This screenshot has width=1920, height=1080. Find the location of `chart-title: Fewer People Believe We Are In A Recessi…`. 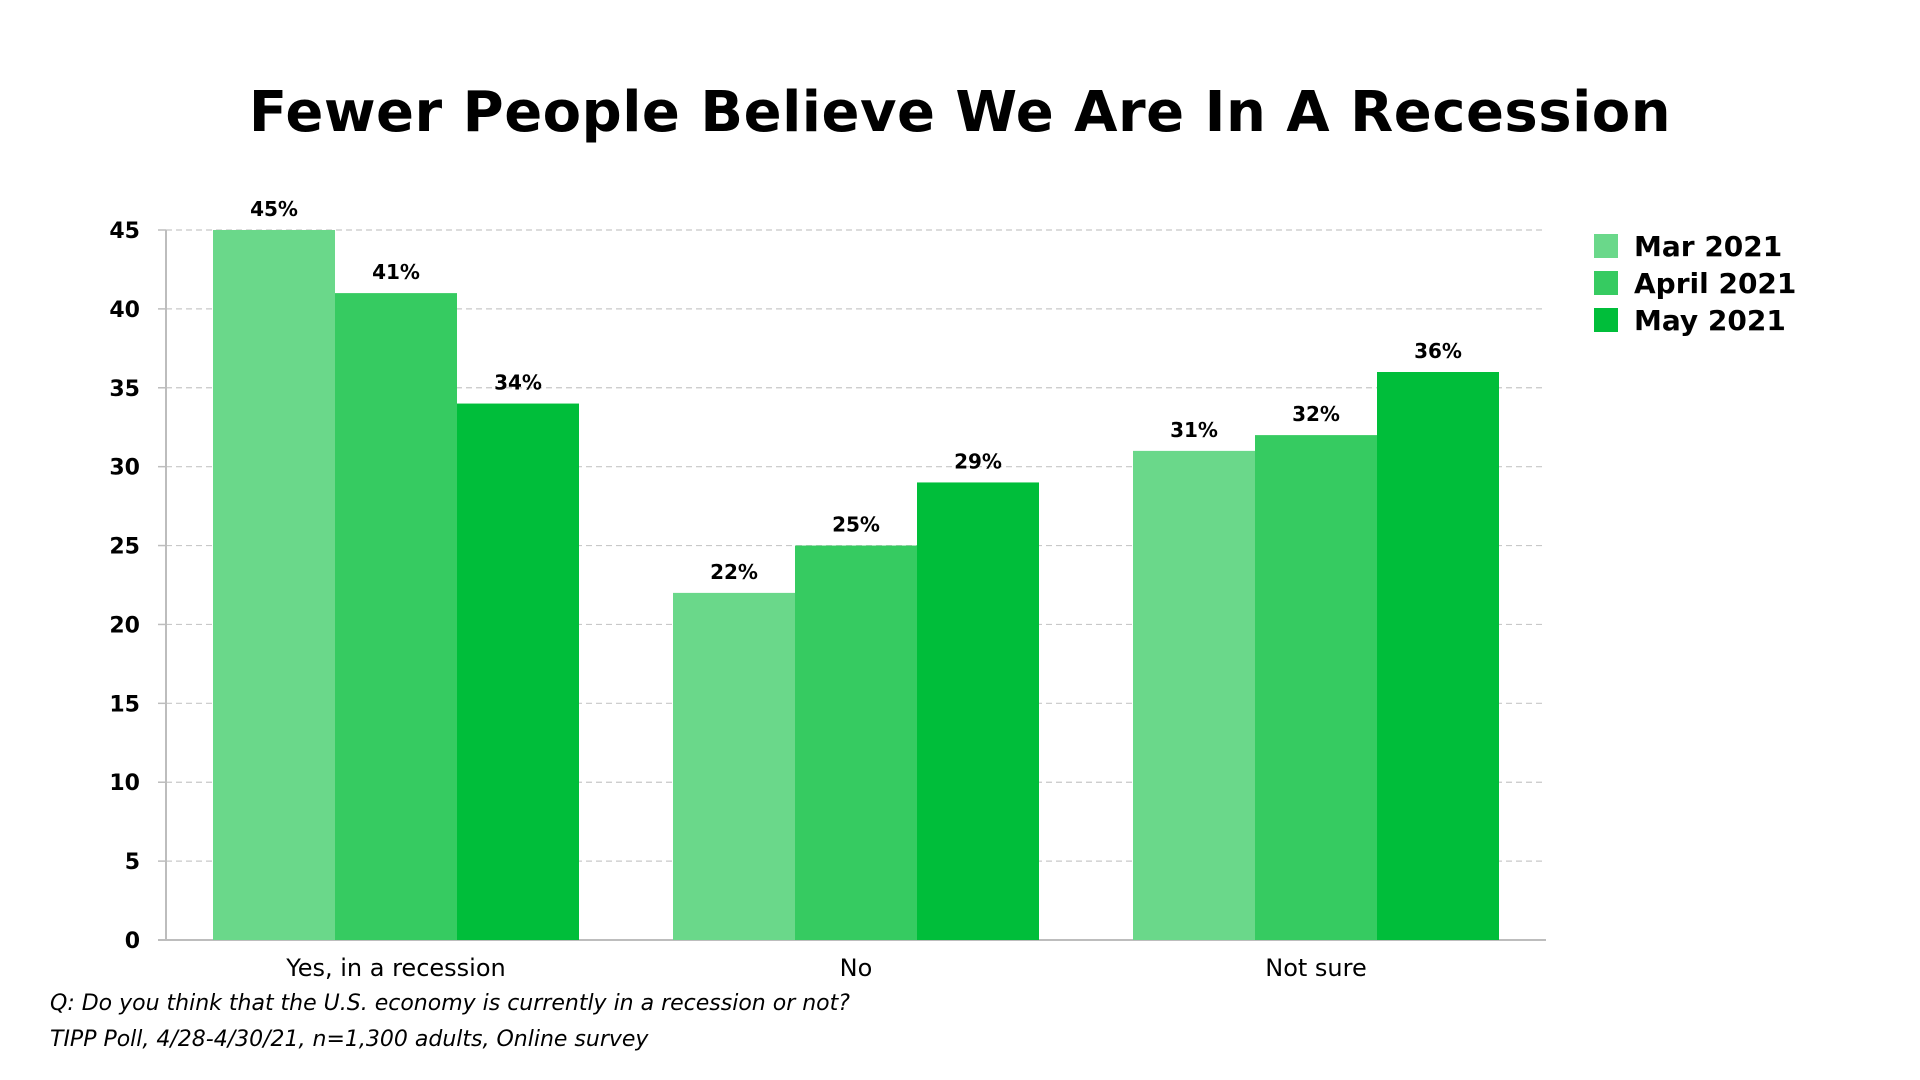

chart-title: Fewer People Believe We Are In A Recessi… is located at coordinates (960, 112).